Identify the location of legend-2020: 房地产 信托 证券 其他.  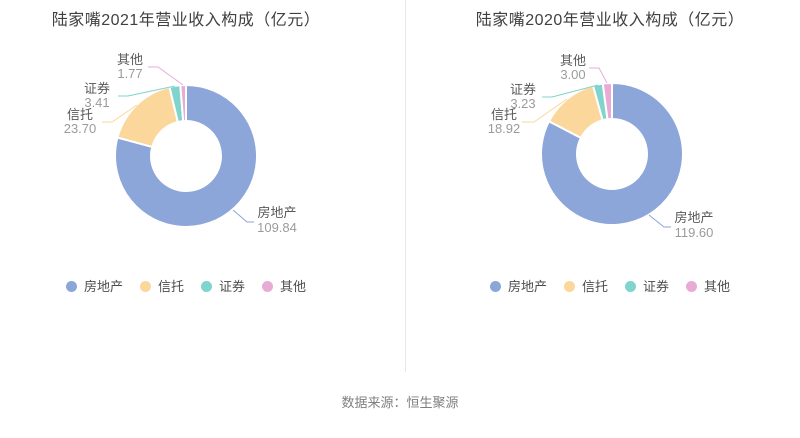
(605, 286).